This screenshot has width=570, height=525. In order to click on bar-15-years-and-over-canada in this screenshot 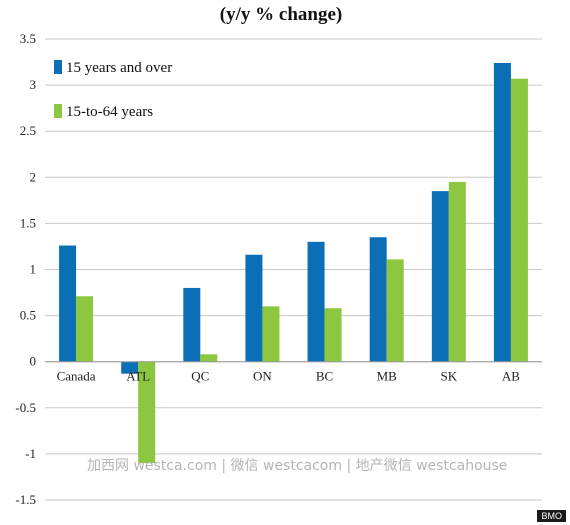, I will do `click(68, 303)`.